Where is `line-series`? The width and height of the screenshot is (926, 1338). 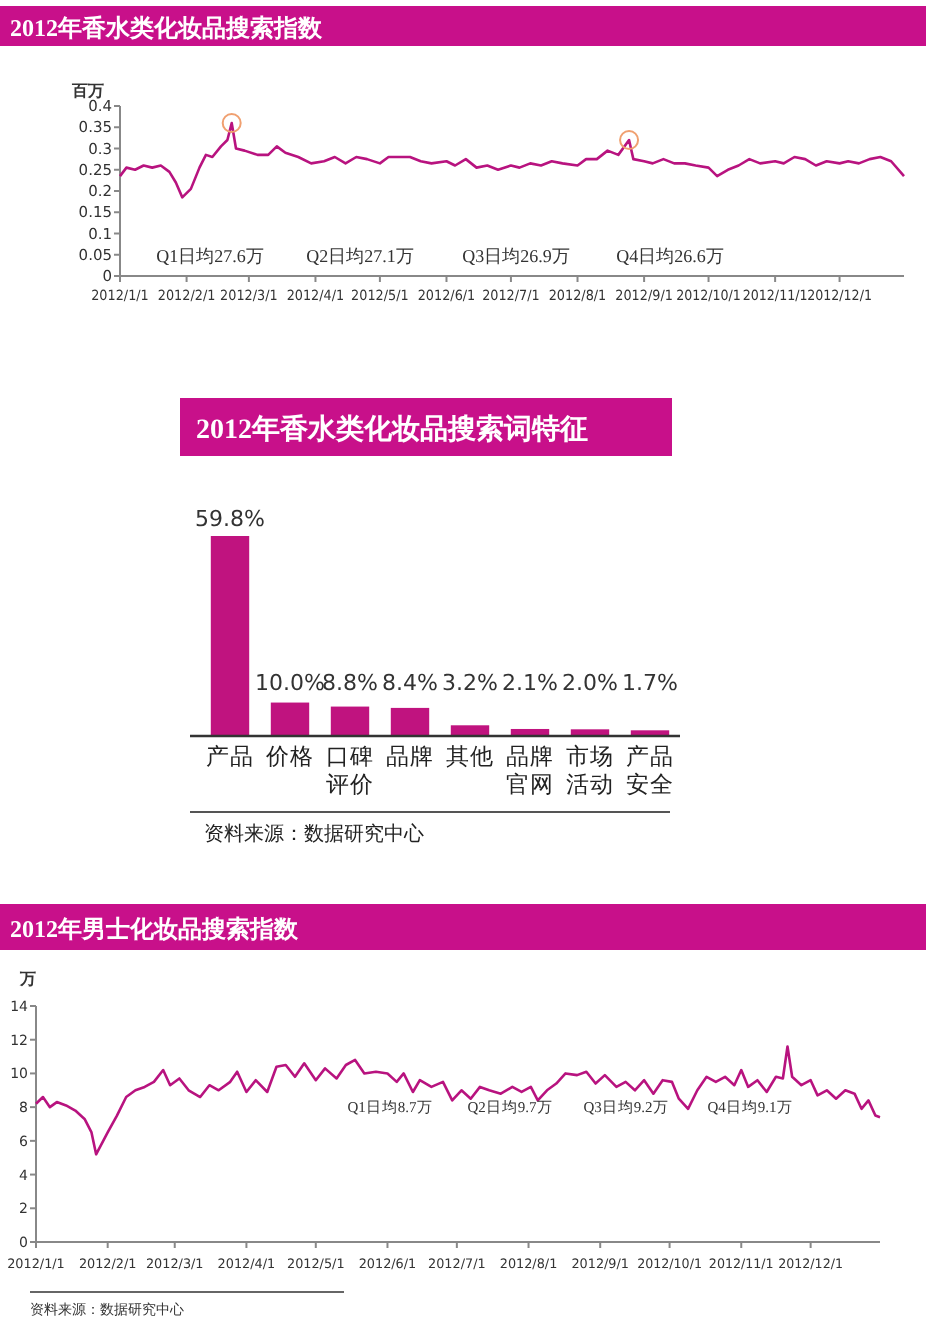
line-series is located at coordinates (458, 1100).